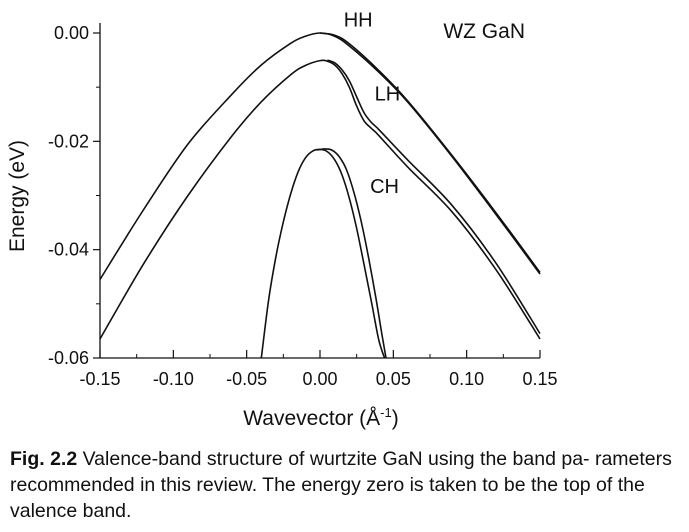 The width and height of the screenshot is (689, 532). I want to click on x-tick-label: 0.05, so click(393, 379).